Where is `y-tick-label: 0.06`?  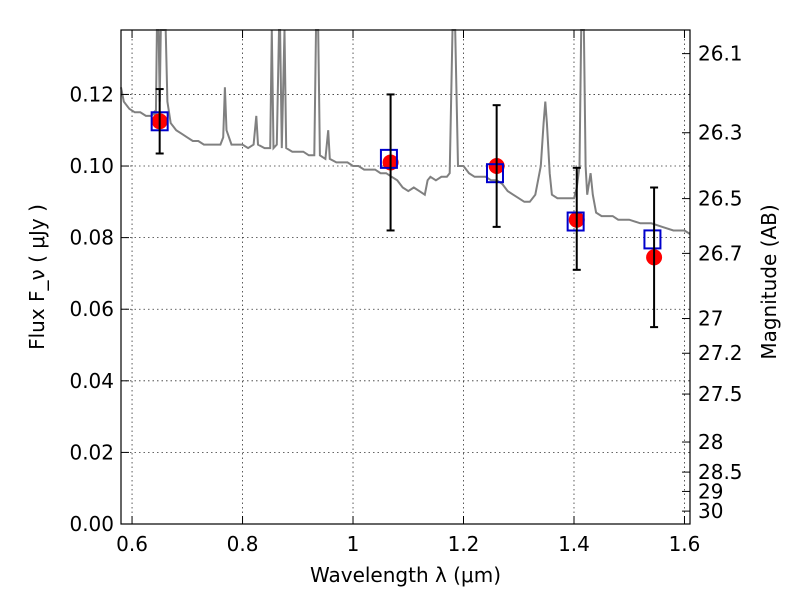
y-tick-label: 0.06 is located at coordinates (91, 309).